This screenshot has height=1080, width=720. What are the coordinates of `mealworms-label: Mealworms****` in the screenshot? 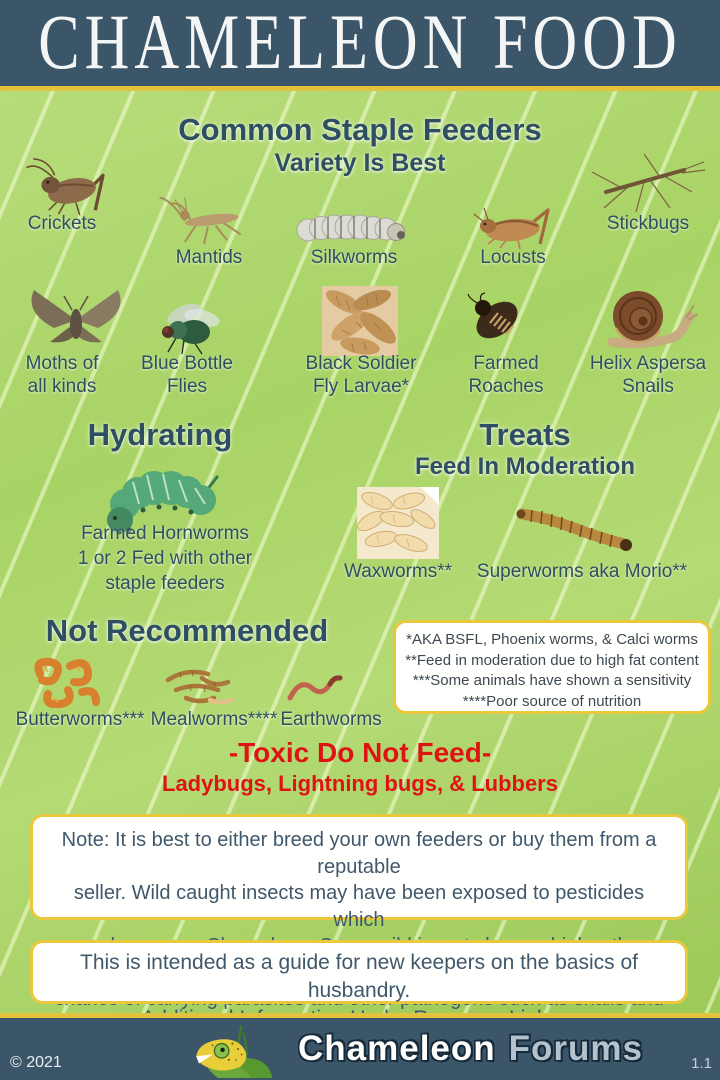 It's located at (214, 719).